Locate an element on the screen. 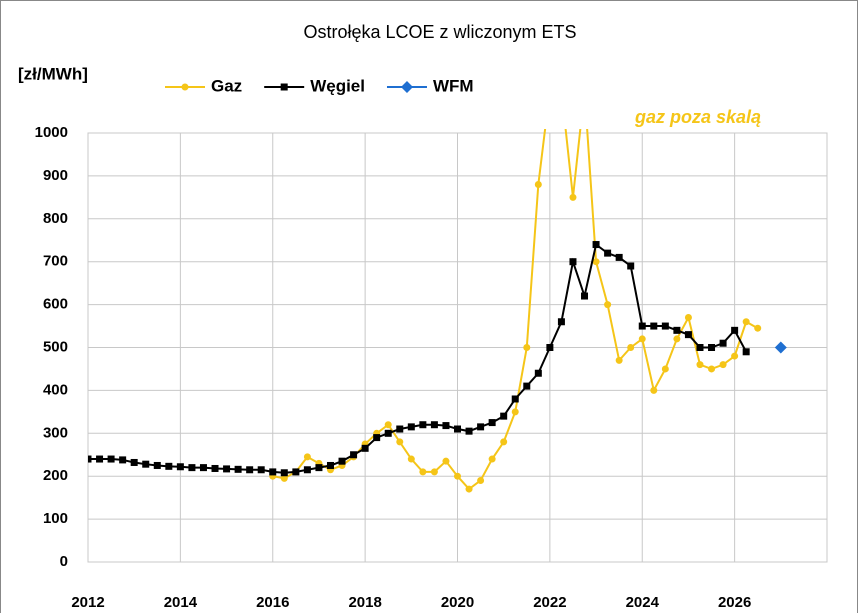 The width and height of the screenshot is (858, 613). y-tick-label: 800 is located at coordinates (55, 218).